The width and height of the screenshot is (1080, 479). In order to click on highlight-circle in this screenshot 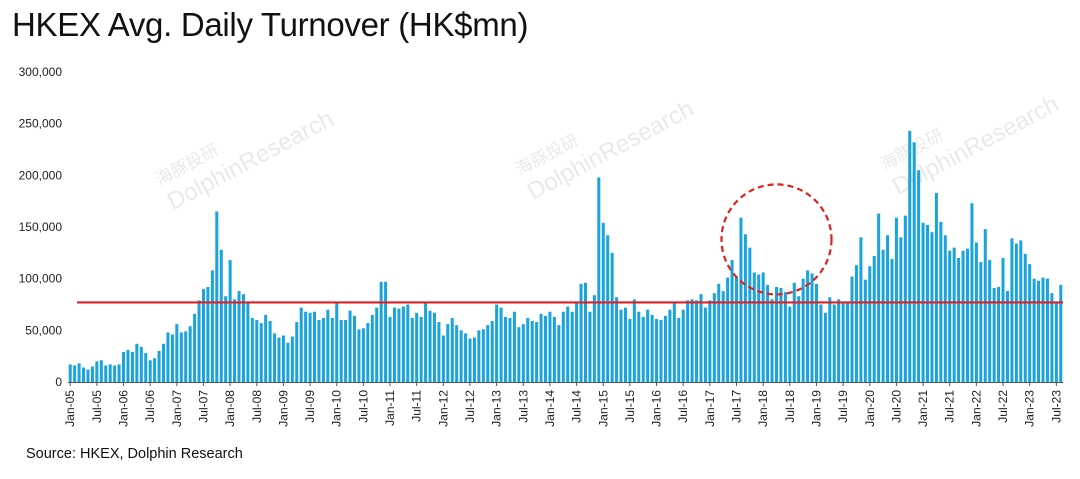, I will do `click(776, 239)`.